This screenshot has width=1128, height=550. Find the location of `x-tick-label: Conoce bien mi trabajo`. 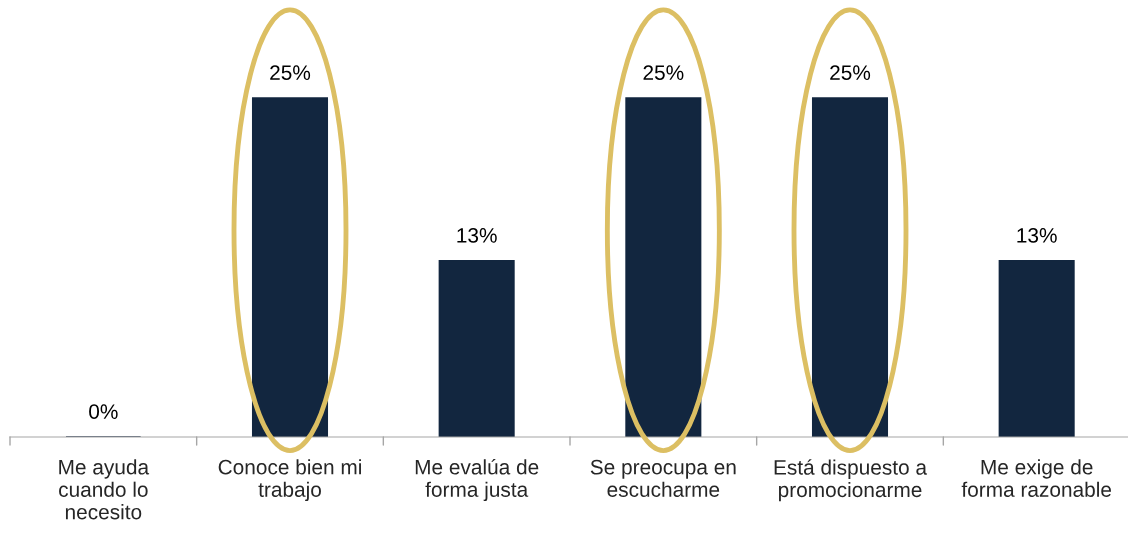

x-tick-label: Conoce bien mi trabajo is located at coordinates (289, 480).